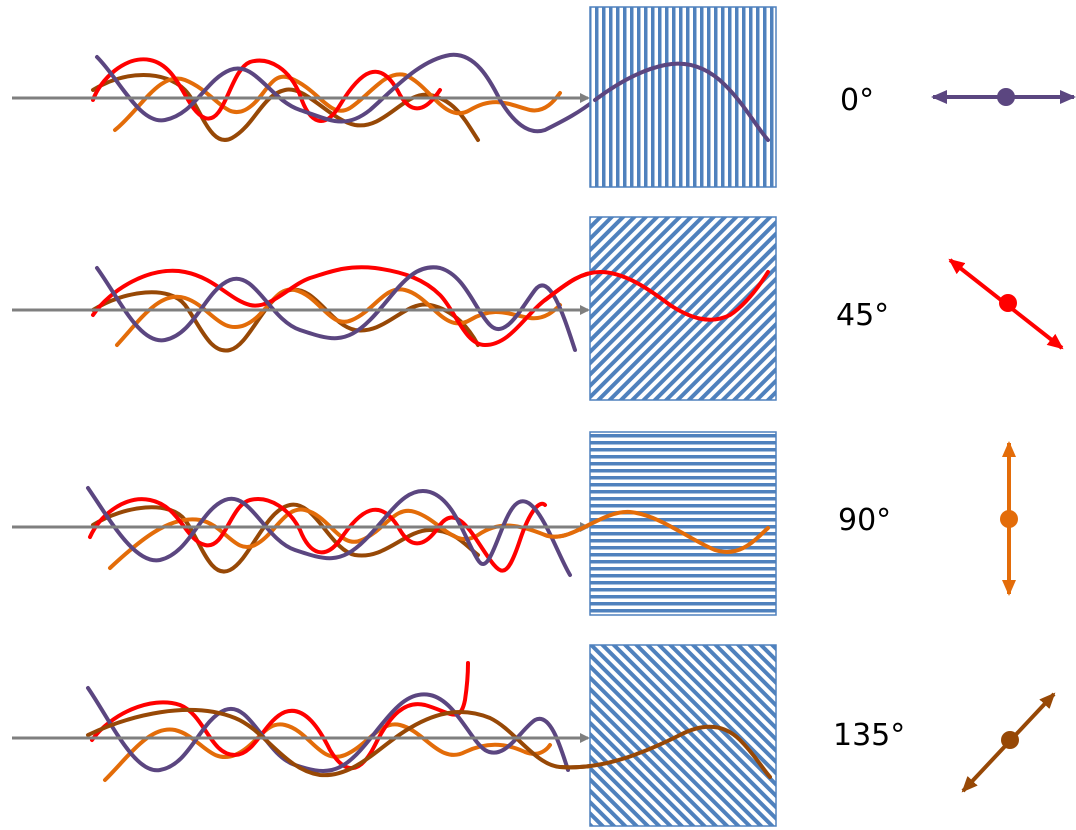  I want to click on diagonal-down-double-arrow-icon, so click(1006, 304).